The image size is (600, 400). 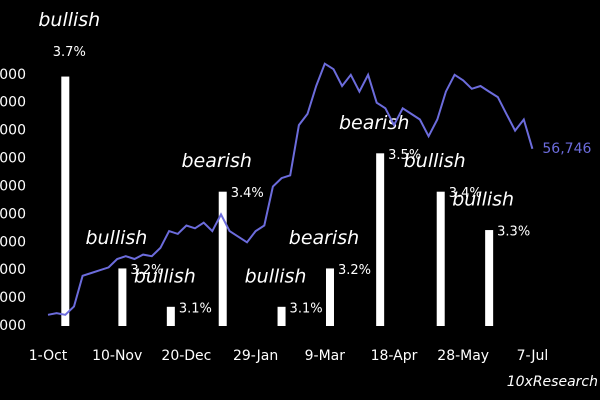 What do you see at coordinates (13, 214) in the screenshot?
I see `y-tick-label: 45,000` at bounding box center [13, 214].